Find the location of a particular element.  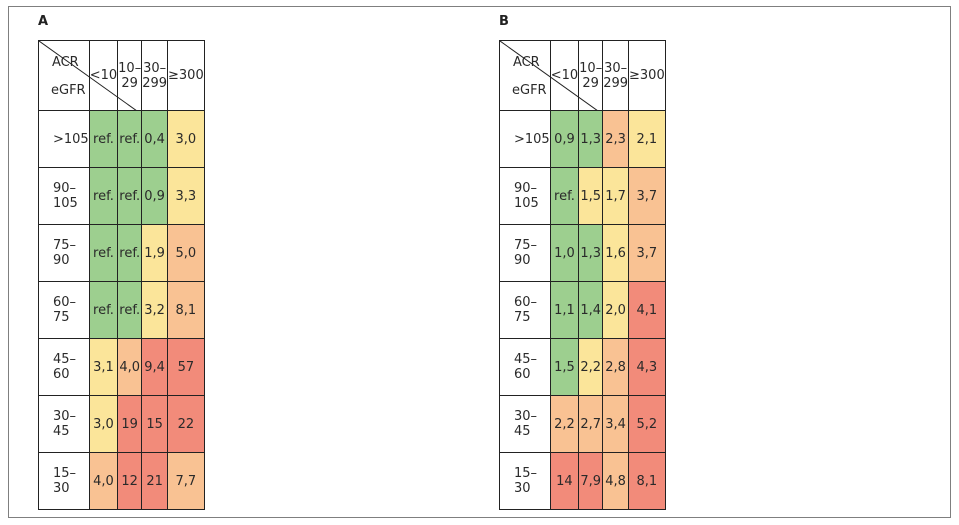

table-row: 60–75 1,1 1,4 2,0 4,1 is located at coordinates (582, 310).